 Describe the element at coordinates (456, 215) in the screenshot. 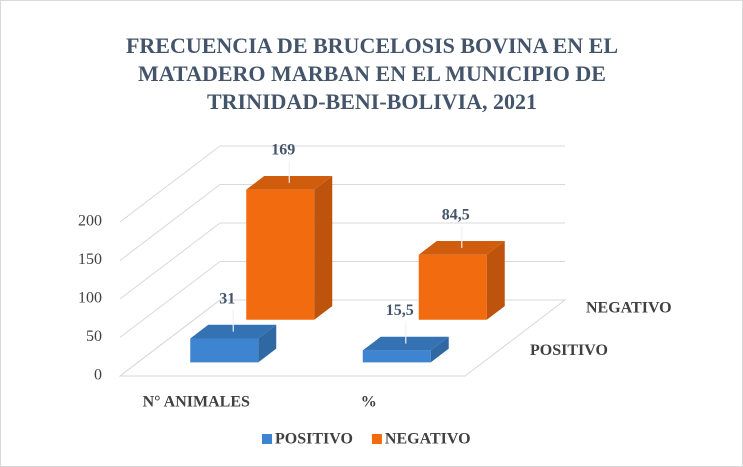

I see `value-label: 84,5` at that location.